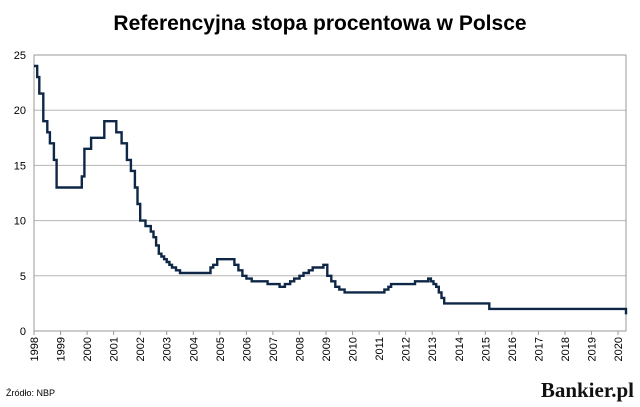 The image size is (640, 407). Describe the element at coordinates (592, 349) in the screenshot. I see `x-tick-label: 2019` at that location.